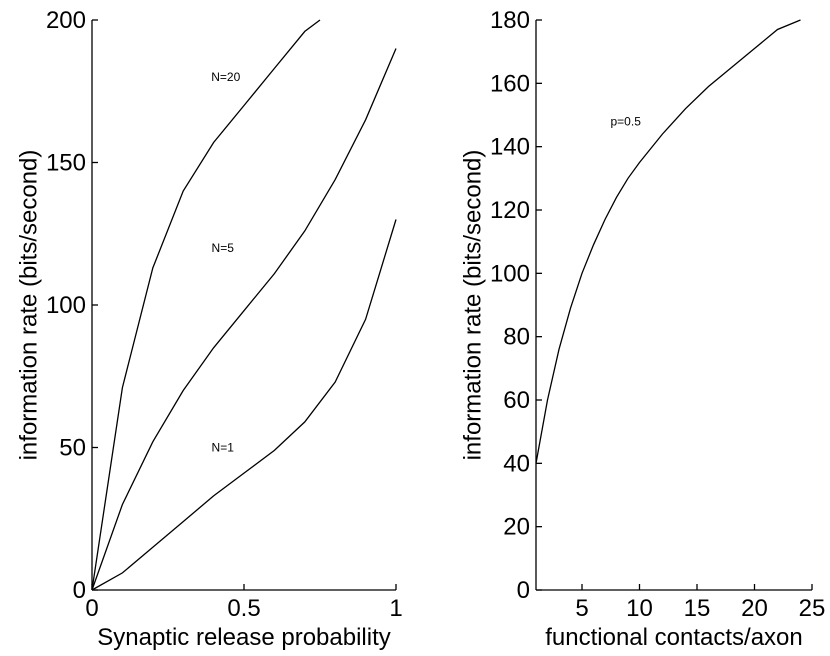 The width and height of the screenshot is (830, 656). What do you see at coordinates (79, 590) in the screenshot?
I see `left-y-tick-label: 0` at bounding box center [79, 590].